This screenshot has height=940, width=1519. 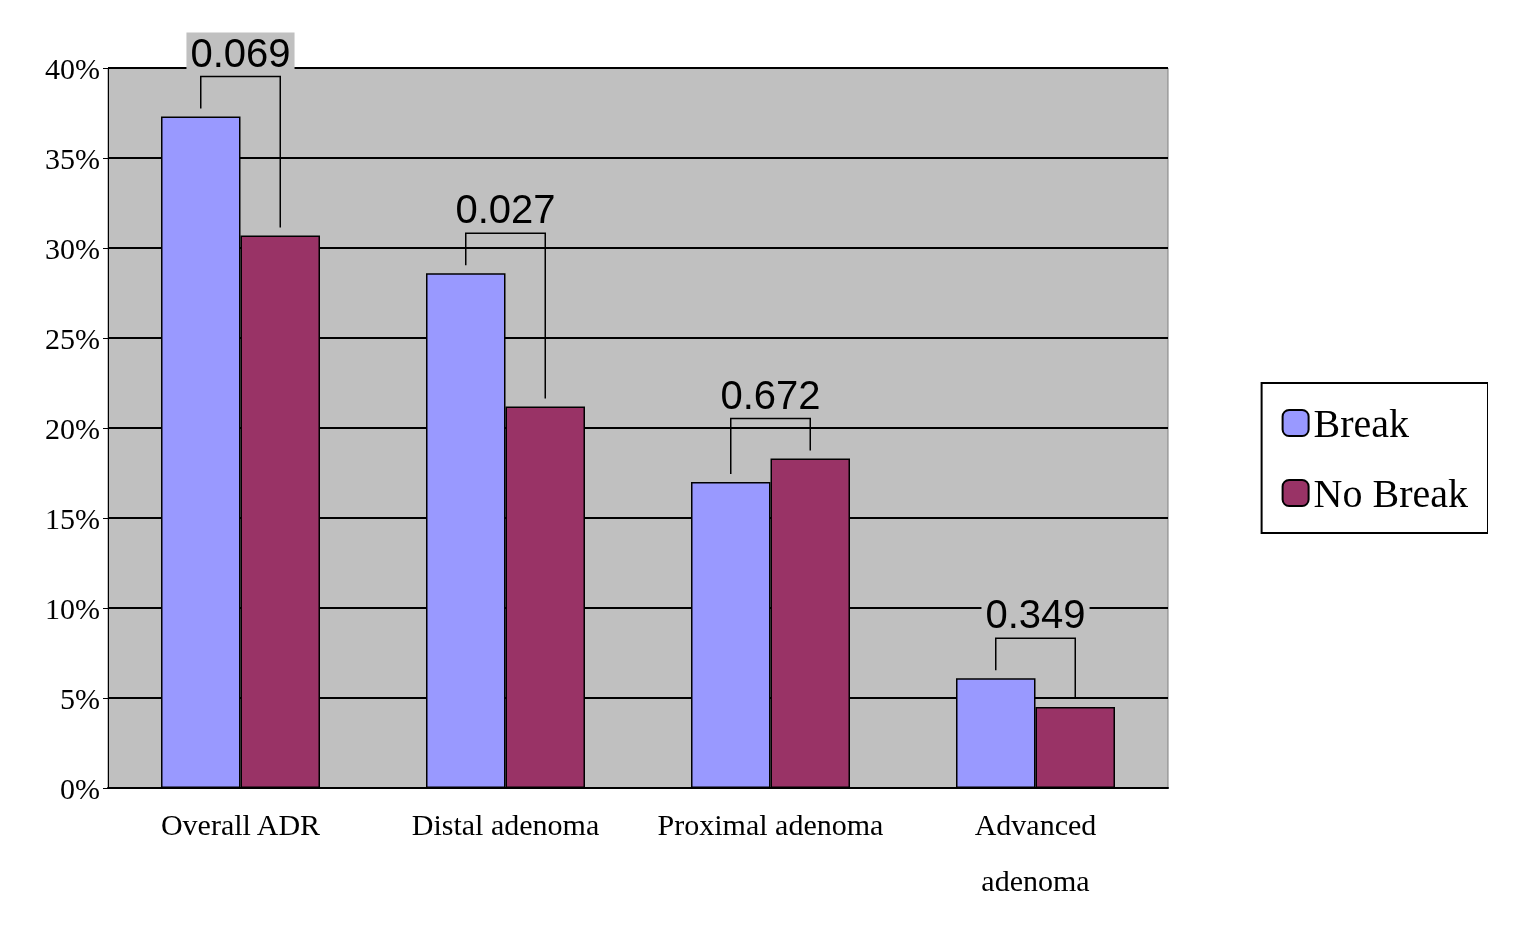 What do you see at coordinates (80, 698) in the screenshot?
I see `y-tick-label: 5%` at bounding box center [80, 698].